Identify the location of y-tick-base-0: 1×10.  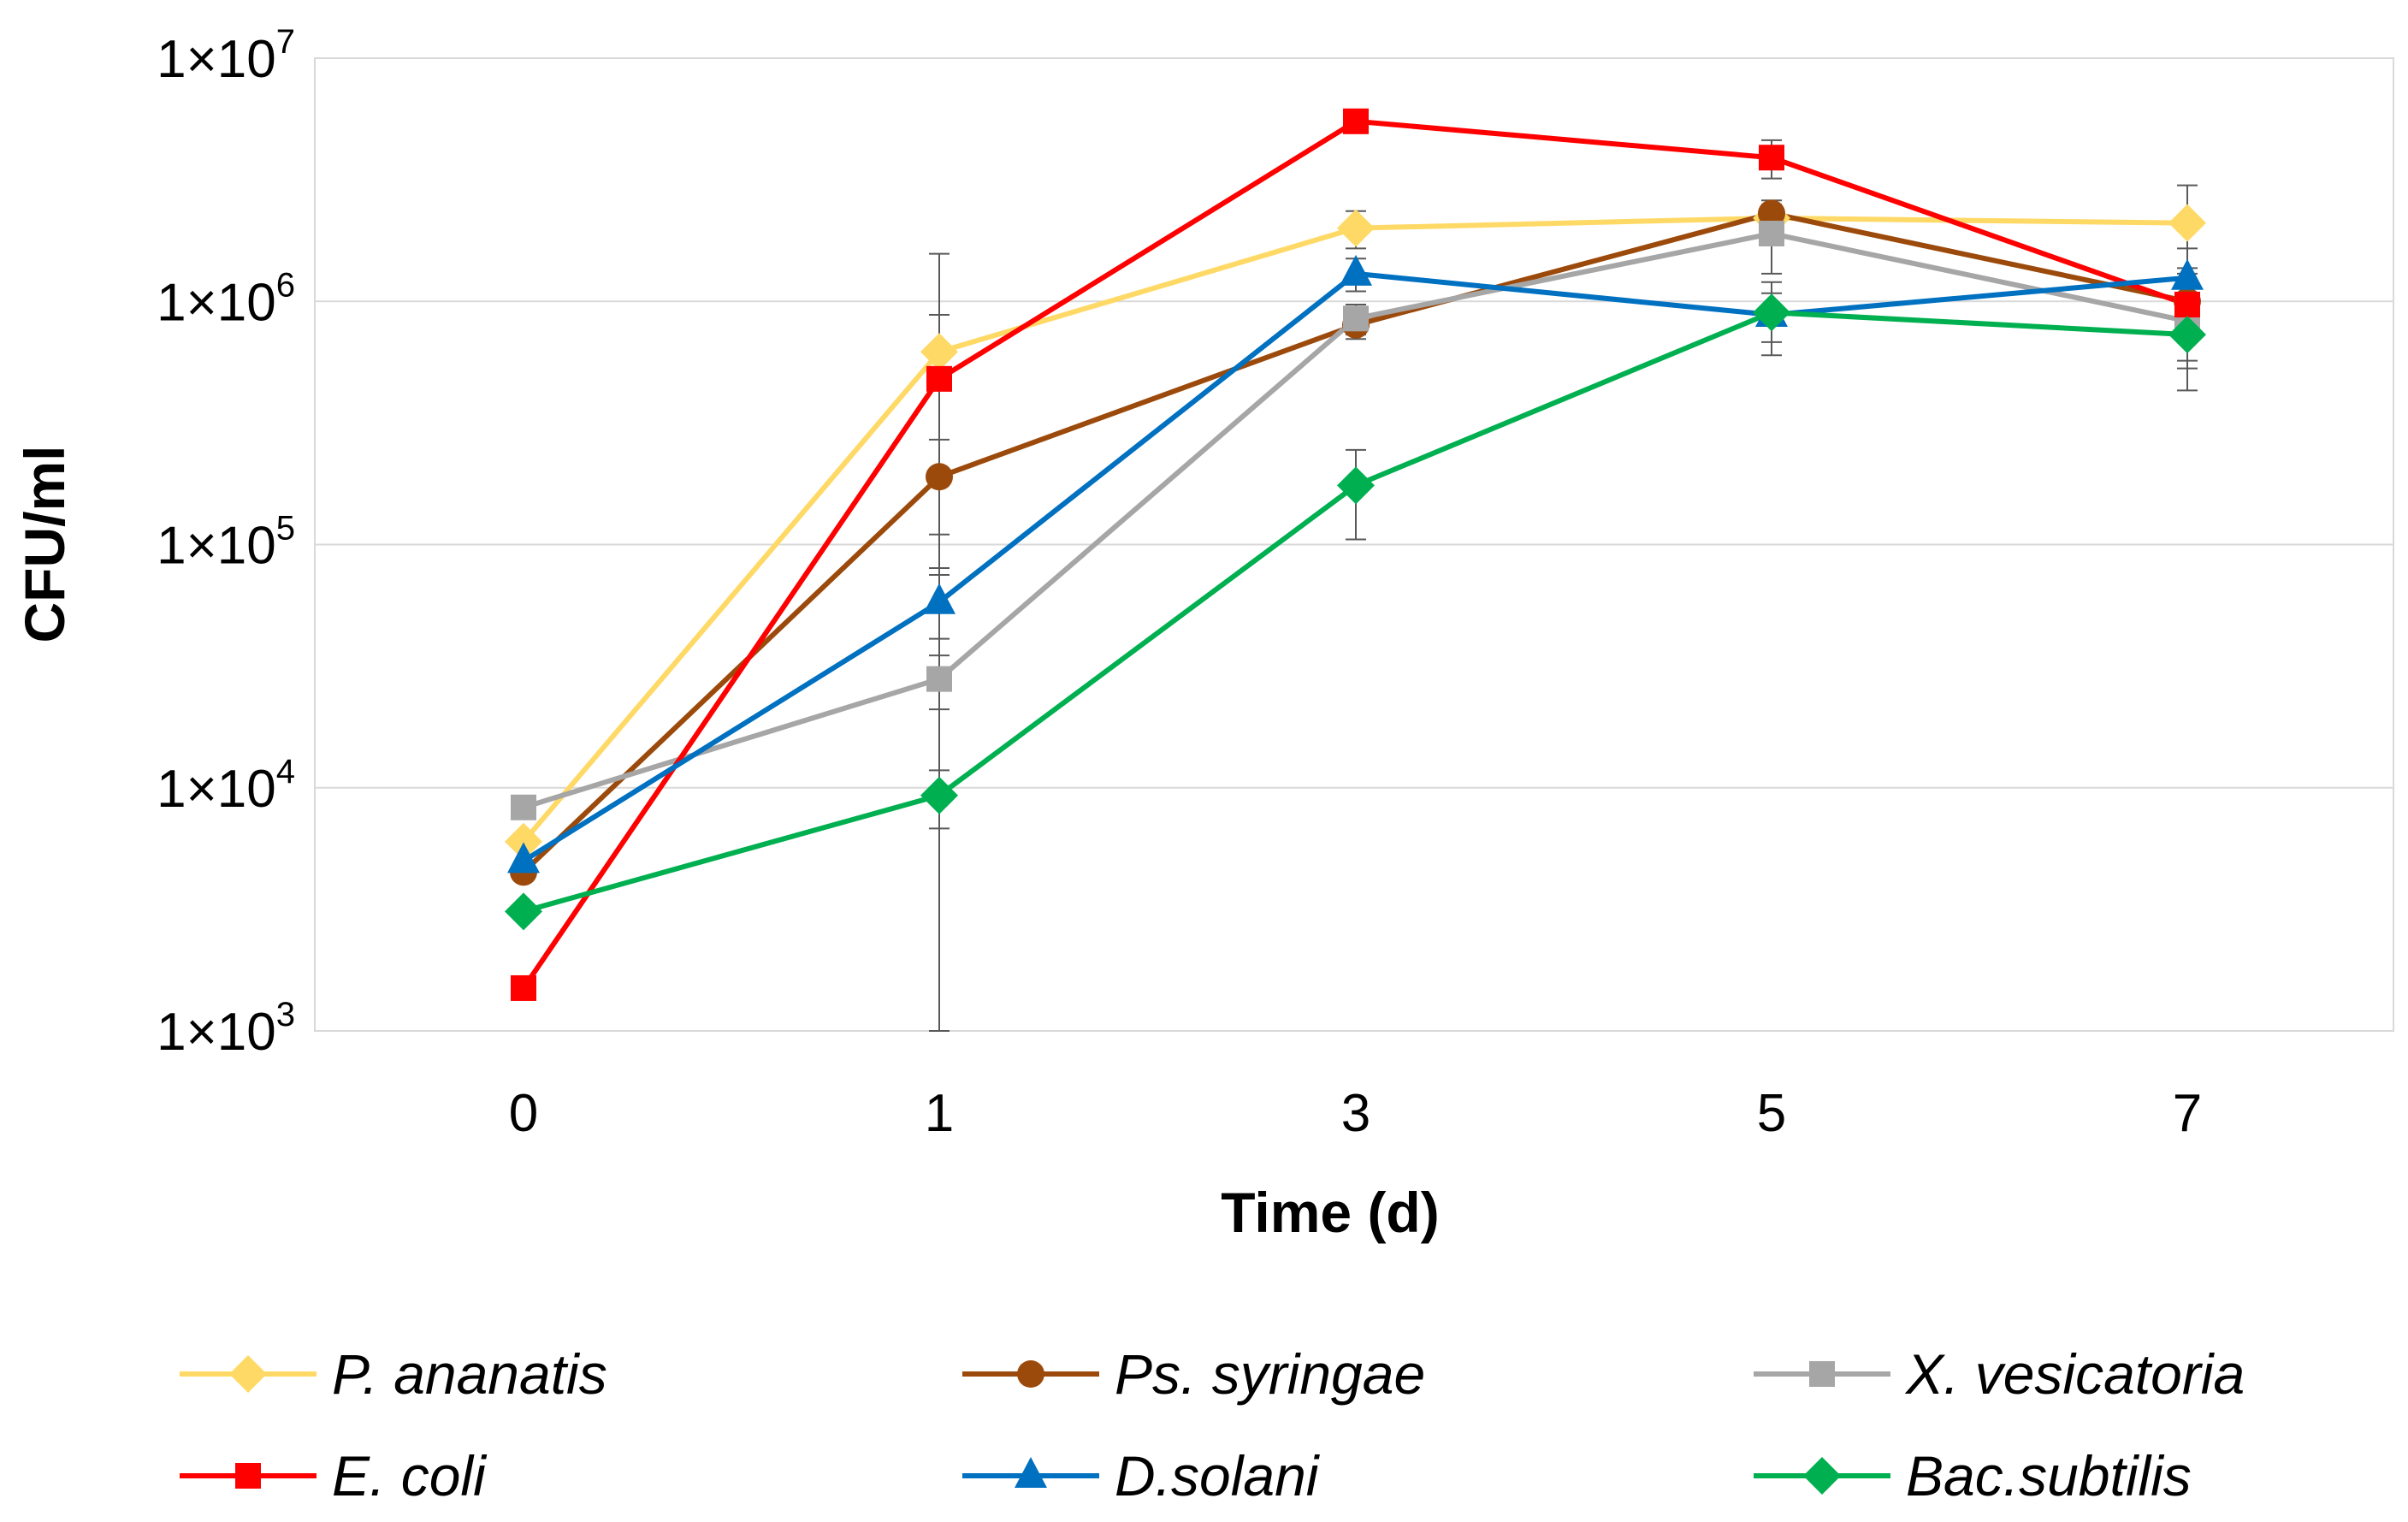
(216, 1032).